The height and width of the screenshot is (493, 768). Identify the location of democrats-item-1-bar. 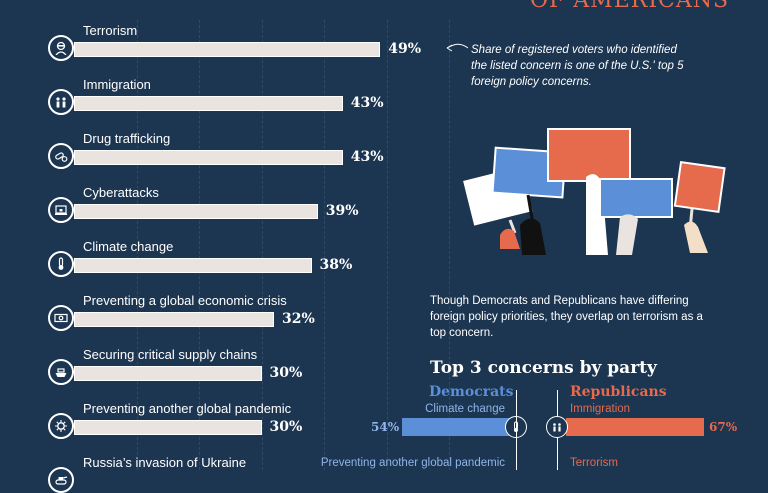
(457, 427).